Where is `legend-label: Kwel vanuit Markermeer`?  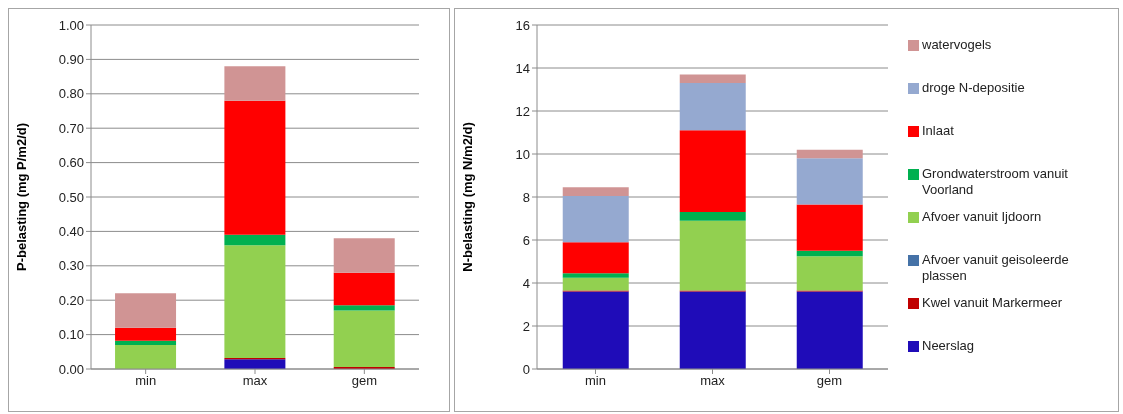
legend-label: Kwel vanuit Markermeer is located at coordinates (992, 303).